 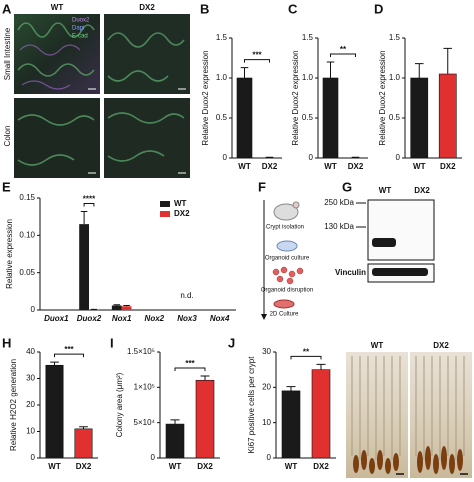 What do you see at coordinates (295, 97) in the screenshot?
I see `y-axis-label: Relative Duox2 expression` at bounding box center [295, 97].